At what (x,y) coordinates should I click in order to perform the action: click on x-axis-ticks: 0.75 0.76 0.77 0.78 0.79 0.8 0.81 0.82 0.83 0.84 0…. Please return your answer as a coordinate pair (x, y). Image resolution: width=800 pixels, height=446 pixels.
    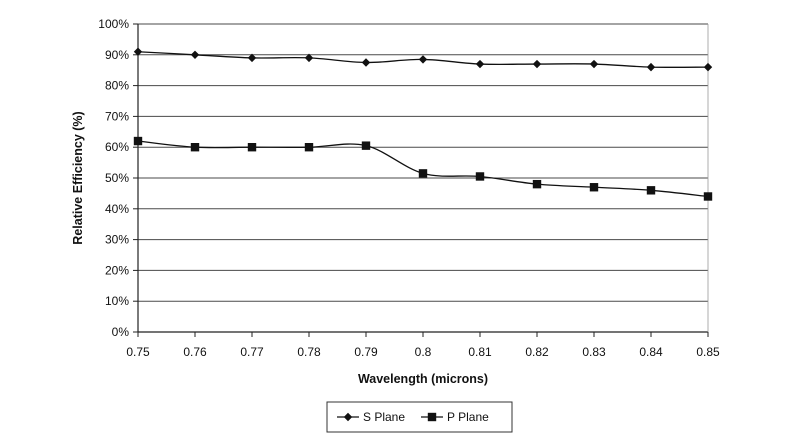
    Looking at the image, I should click on (423, 345).